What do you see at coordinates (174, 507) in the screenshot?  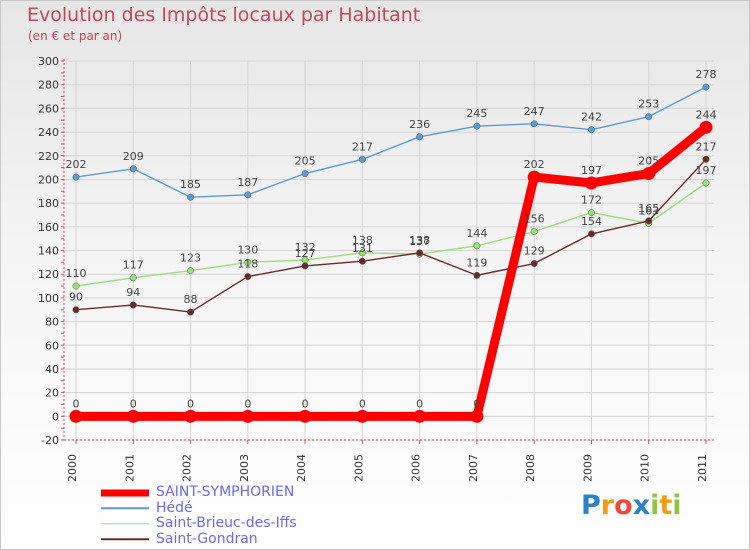 I see `legend-label-hede: Hédé` at bounding box center [174, 507].